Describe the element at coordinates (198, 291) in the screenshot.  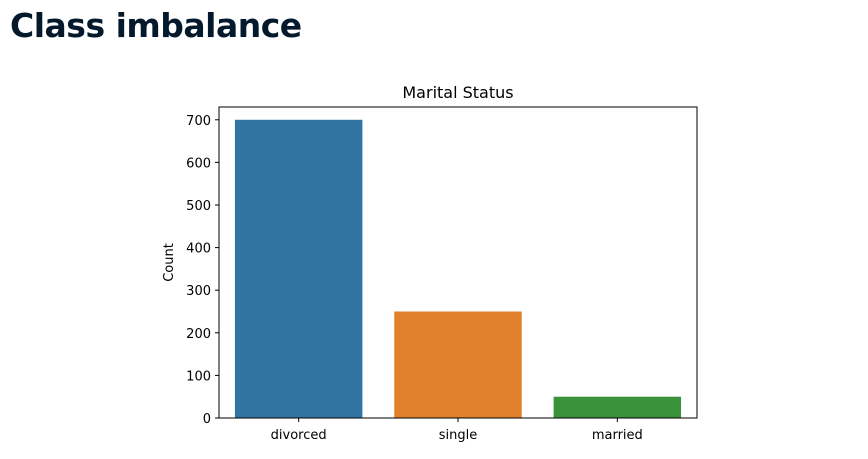
I see `y-tick-label: 300` at that location.